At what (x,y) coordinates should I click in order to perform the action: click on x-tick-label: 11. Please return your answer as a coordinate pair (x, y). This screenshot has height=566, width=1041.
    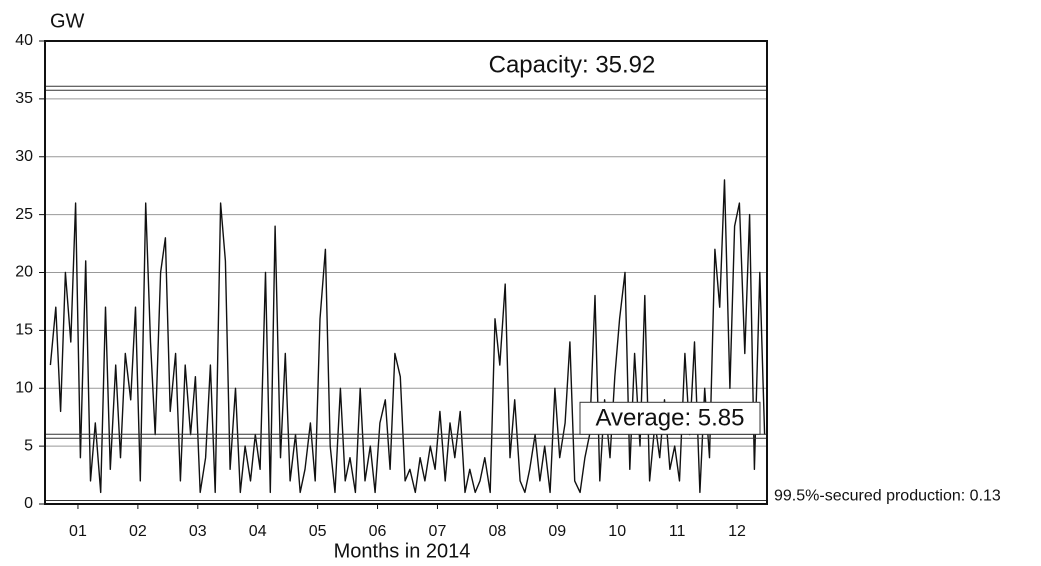
    Looking at the image, I should click on (677, 531).